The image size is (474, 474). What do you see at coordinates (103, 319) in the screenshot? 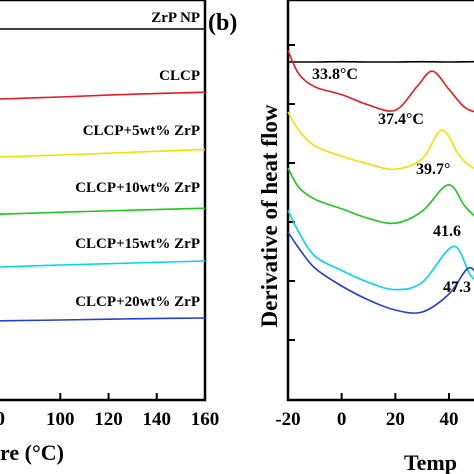
I see `panel-a-line-clcp-20wt-zrp` at bounding box center [103, 319].